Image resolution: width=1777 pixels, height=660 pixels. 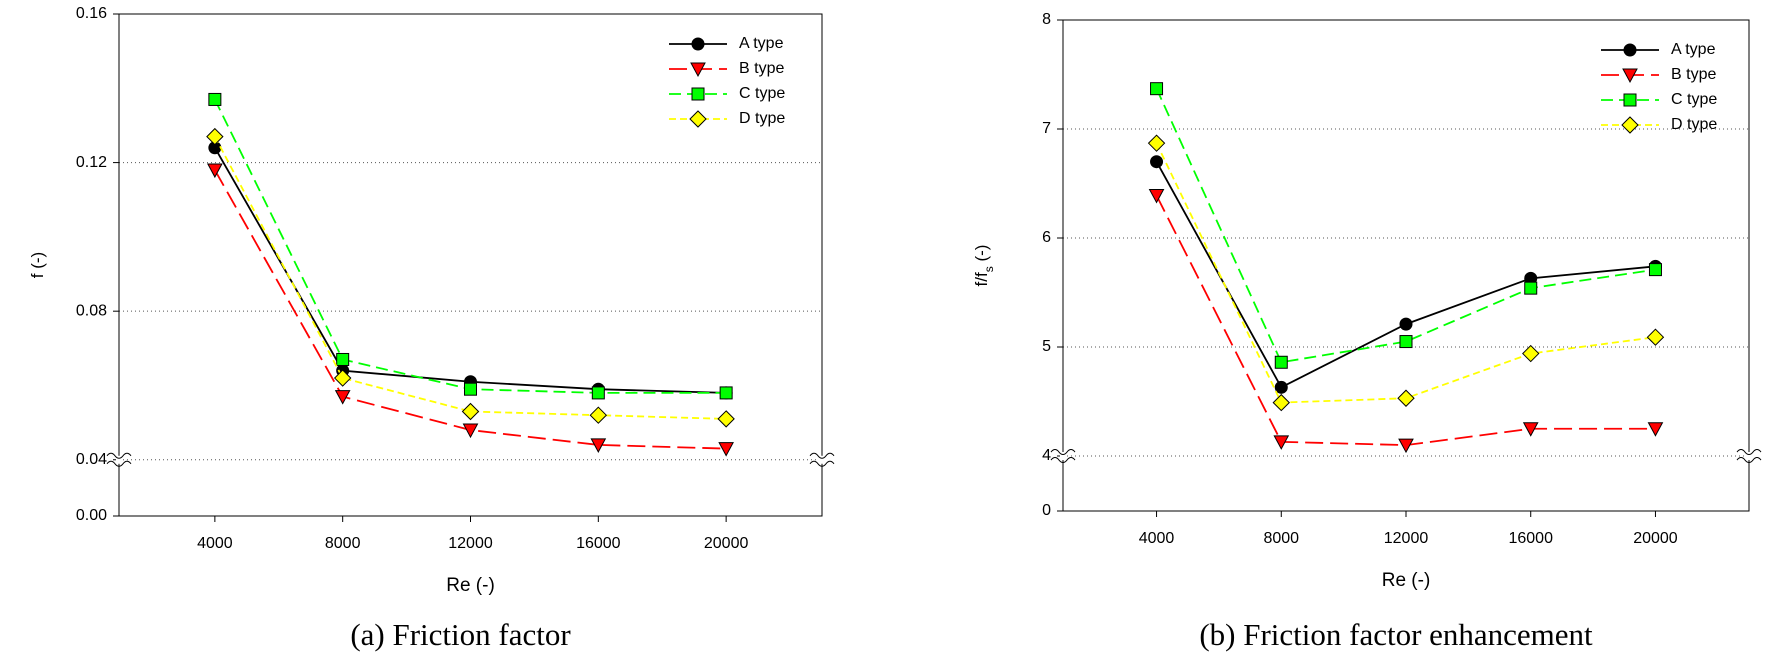 I want to click on y-axis-label-part: f/f, so click(x=981, y=279).